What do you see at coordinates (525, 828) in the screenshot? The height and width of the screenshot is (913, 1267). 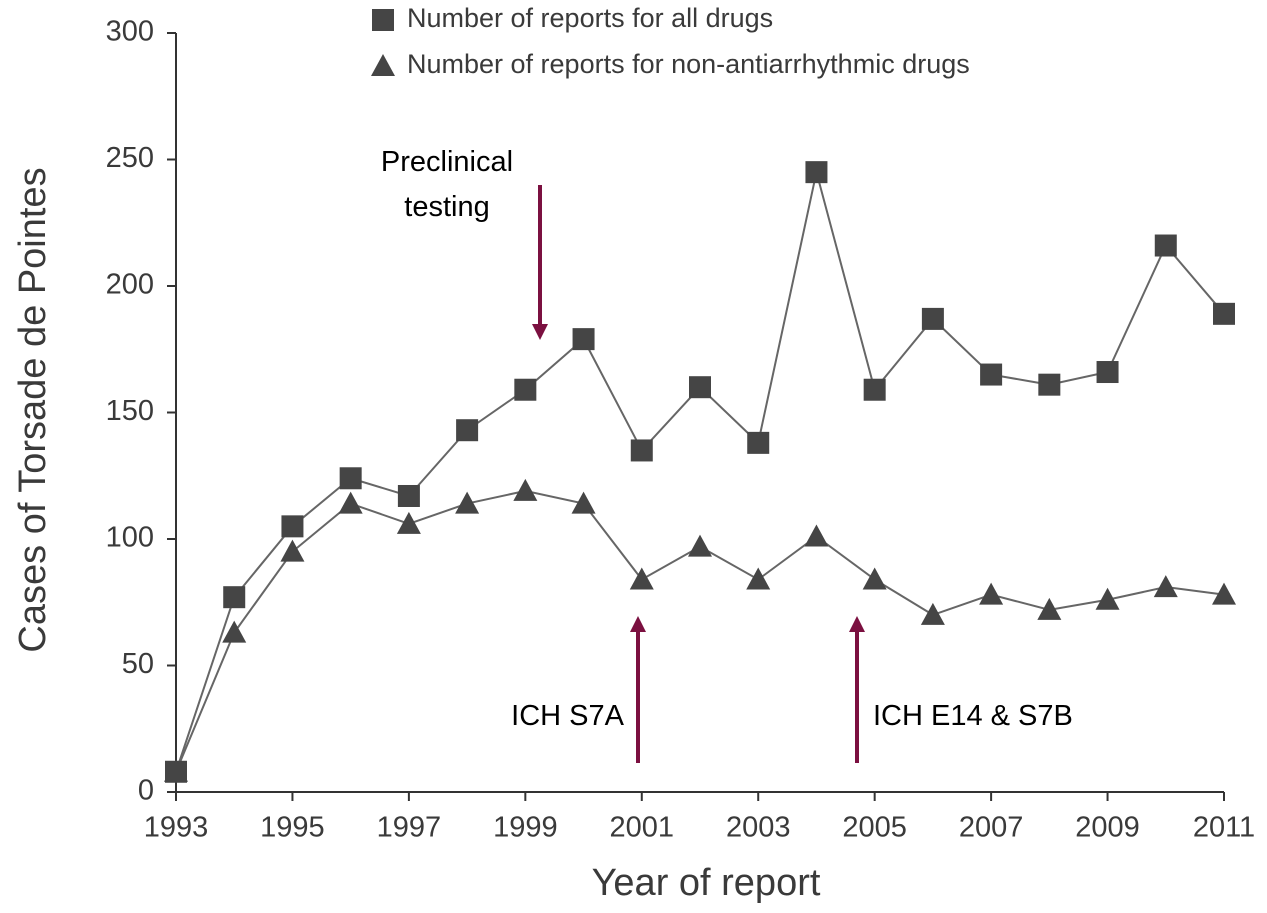 I see `x-tick-label: 1999` at bounding box center [525, 828].